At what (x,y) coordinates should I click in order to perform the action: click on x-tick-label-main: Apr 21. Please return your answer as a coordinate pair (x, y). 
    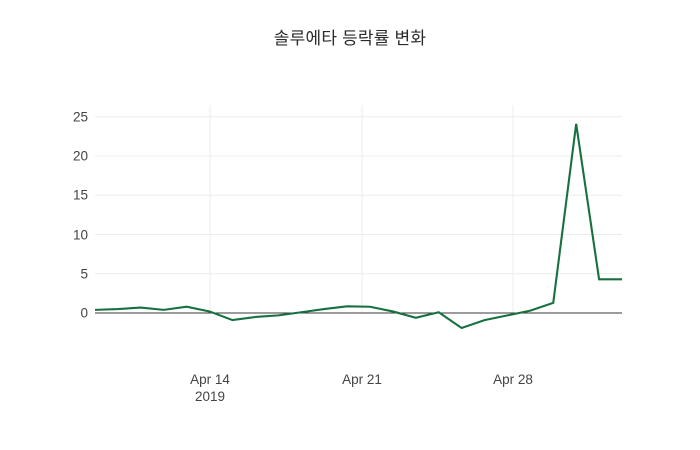
    Looking at the image, I should click on (362, 379).